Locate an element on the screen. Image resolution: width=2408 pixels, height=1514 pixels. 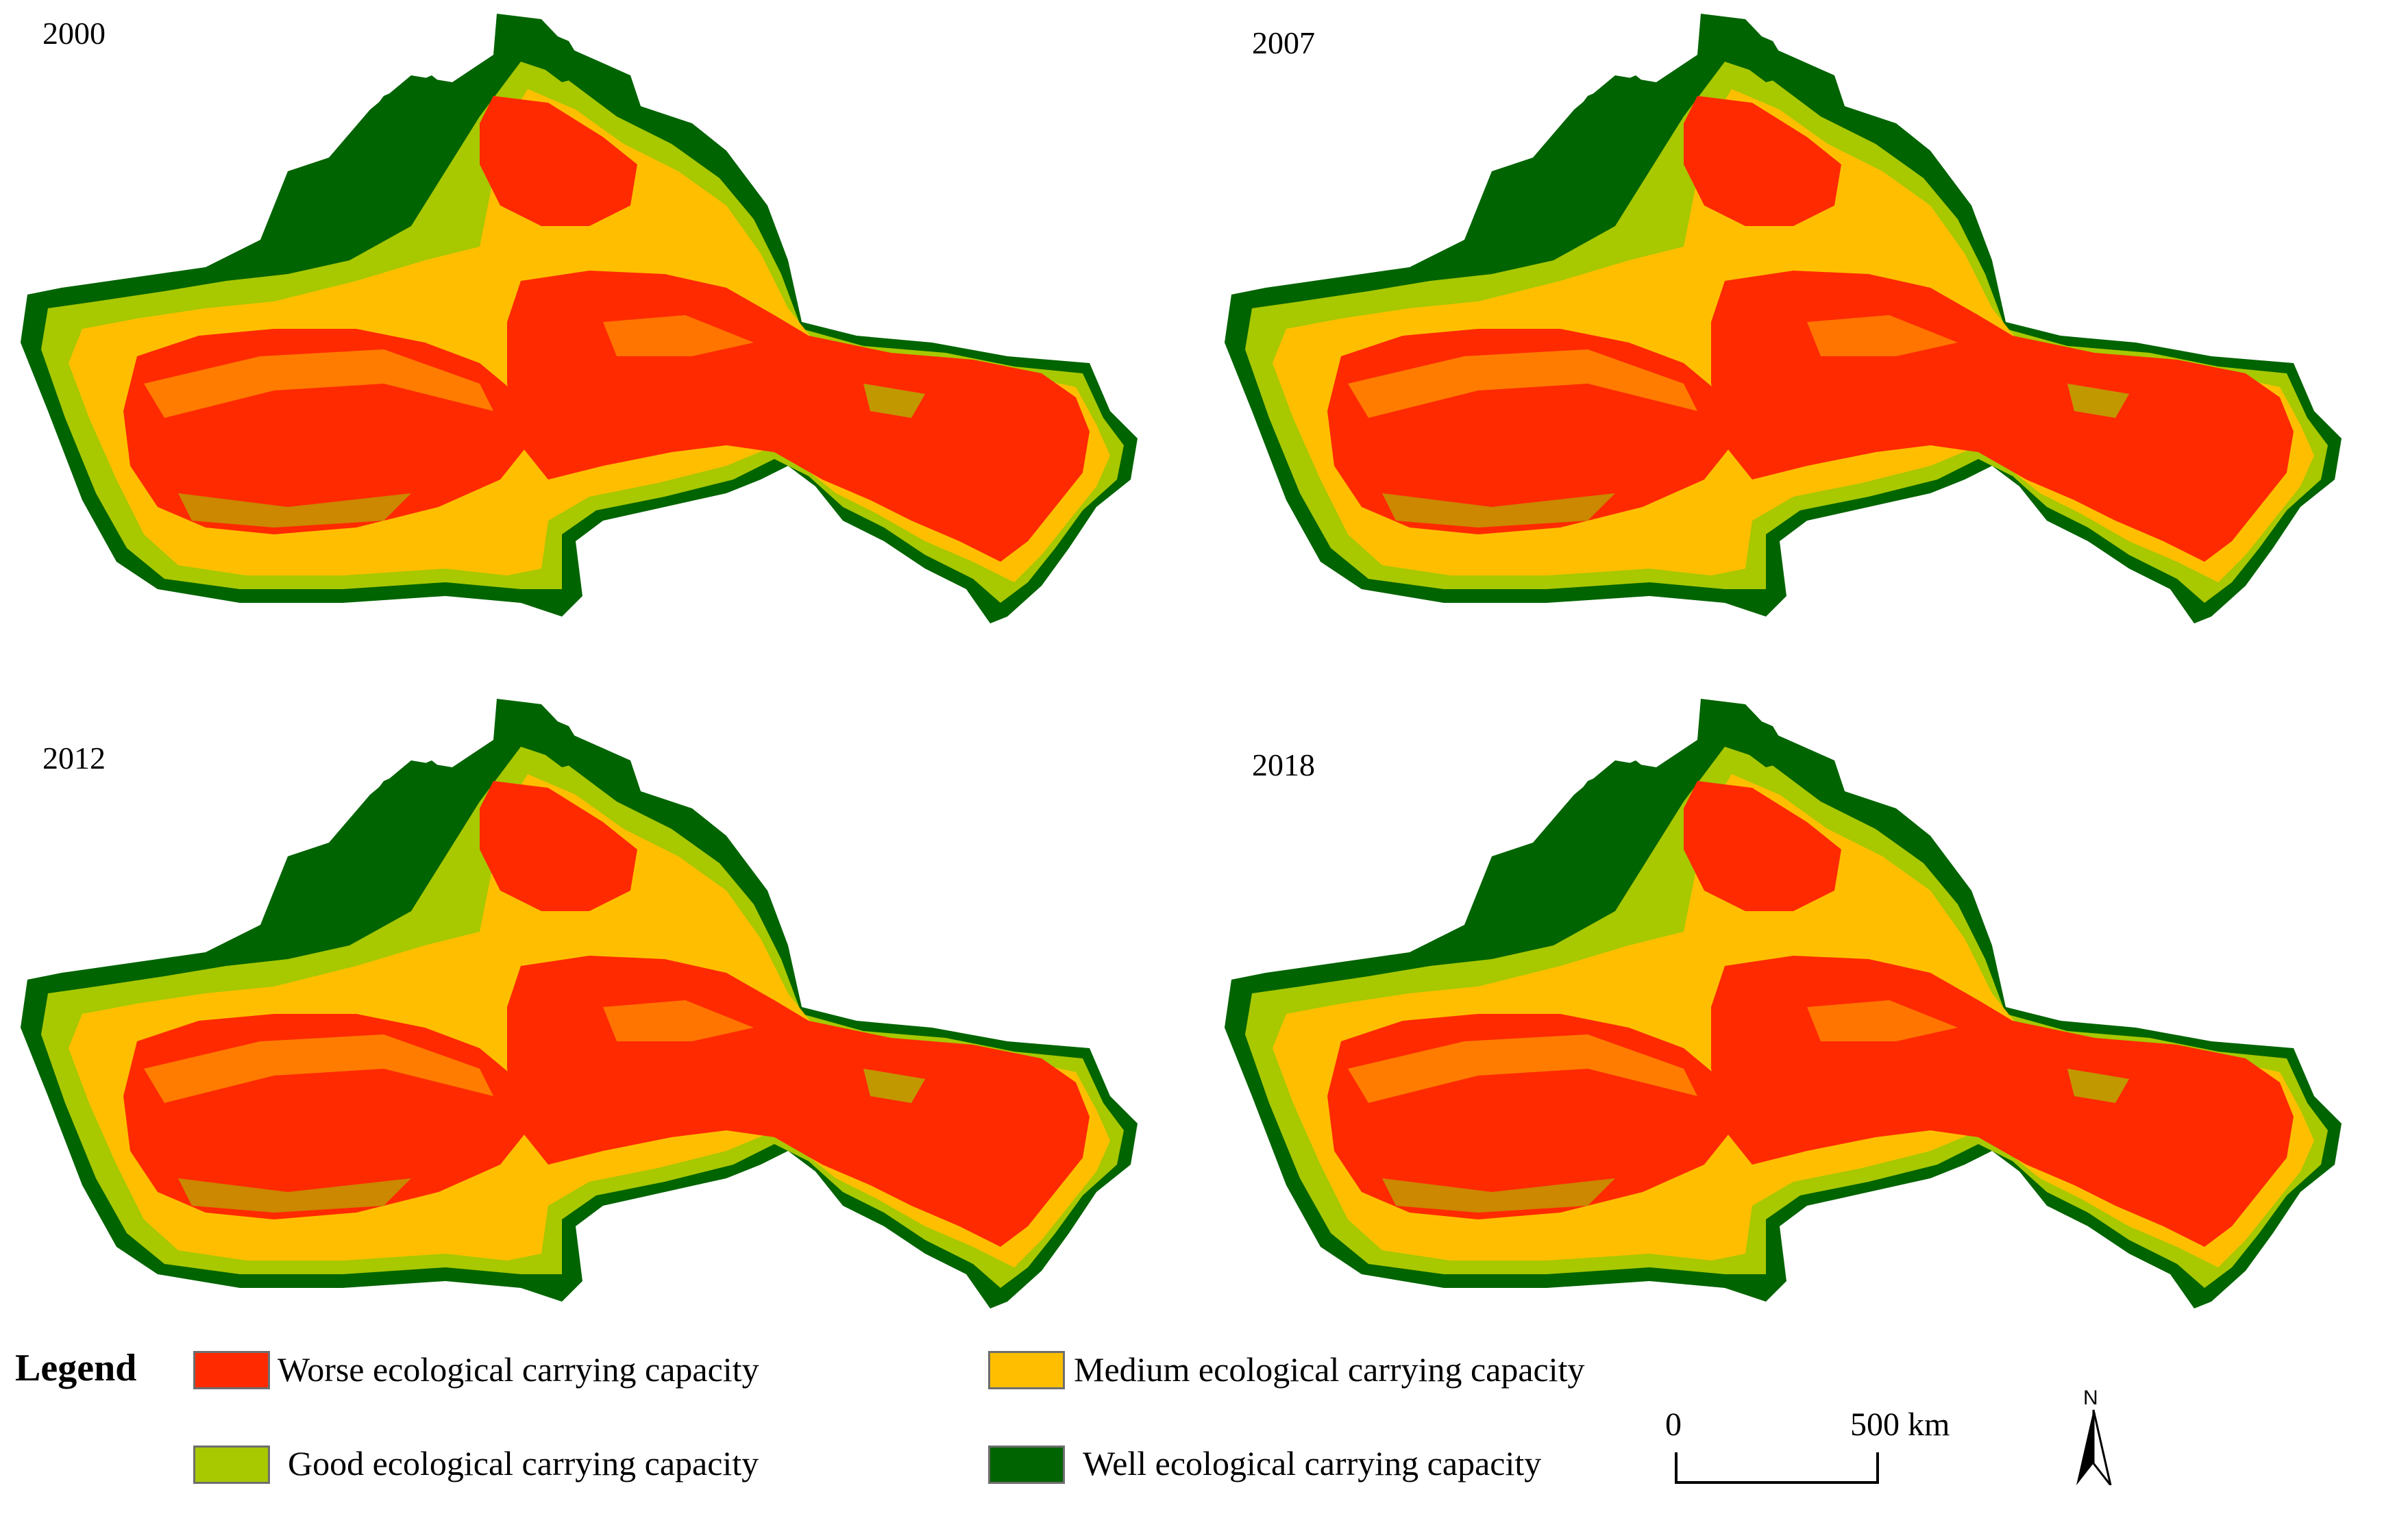
year-label: 2018 is located at coordinates (1283, 764).